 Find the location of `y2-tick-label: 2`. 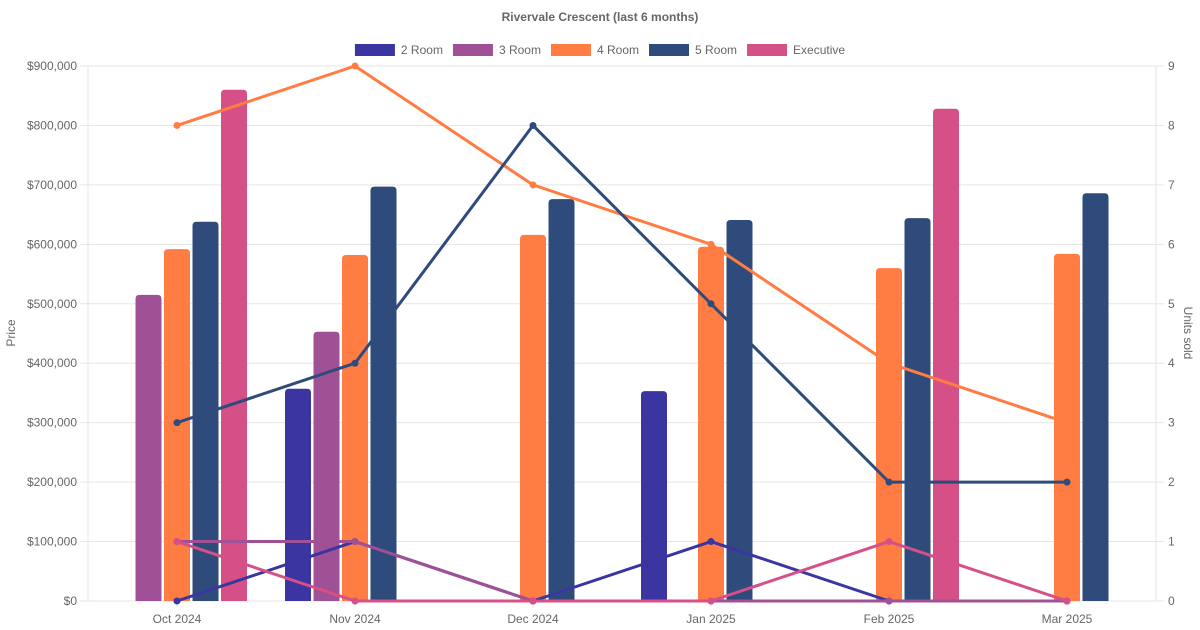

y2-tick-label: 2 is located at coordinates (1171, 482).